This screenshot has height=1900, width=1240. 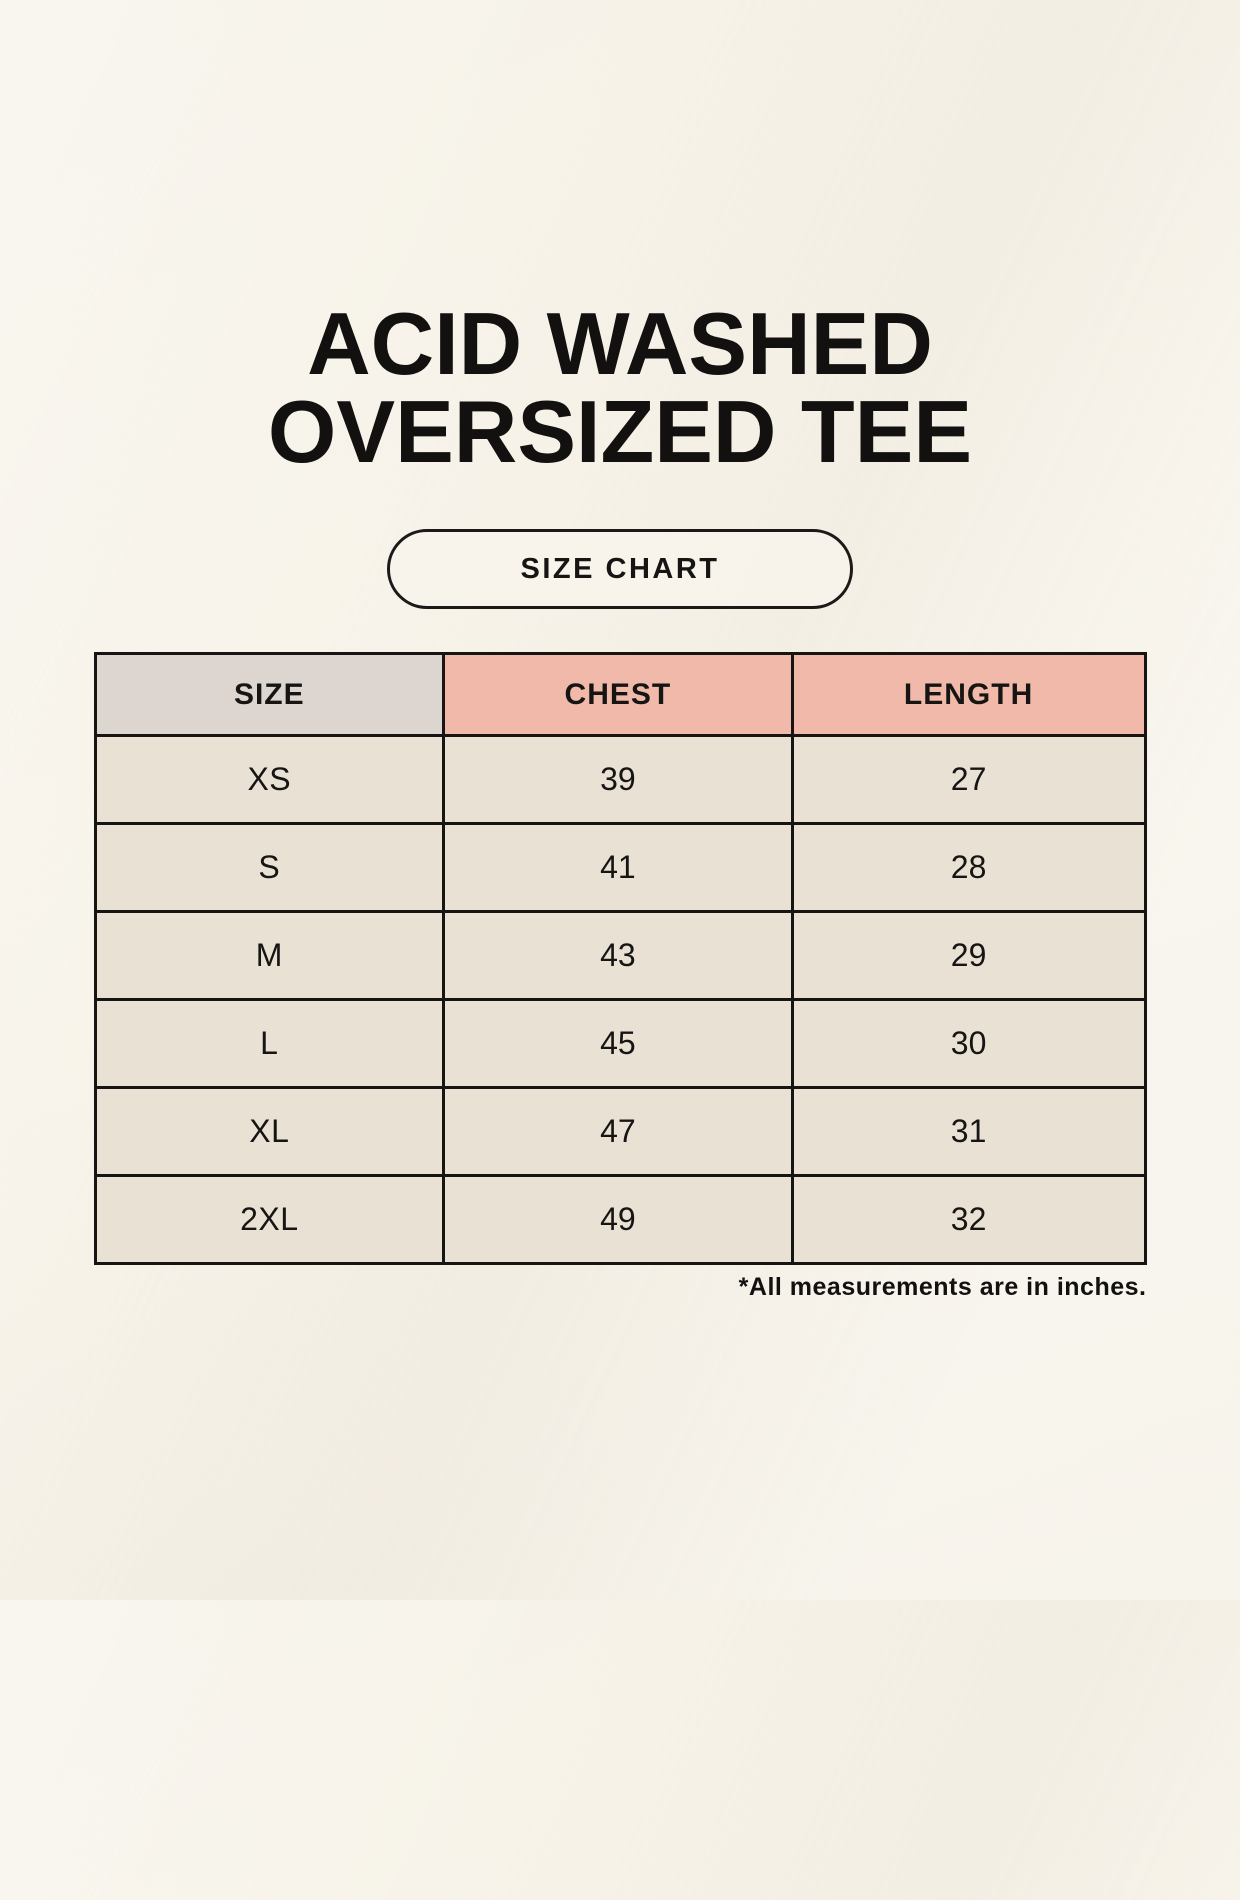 I want to click on size-chart-button-label: SIZE CHART, so click(x=620, y=568).